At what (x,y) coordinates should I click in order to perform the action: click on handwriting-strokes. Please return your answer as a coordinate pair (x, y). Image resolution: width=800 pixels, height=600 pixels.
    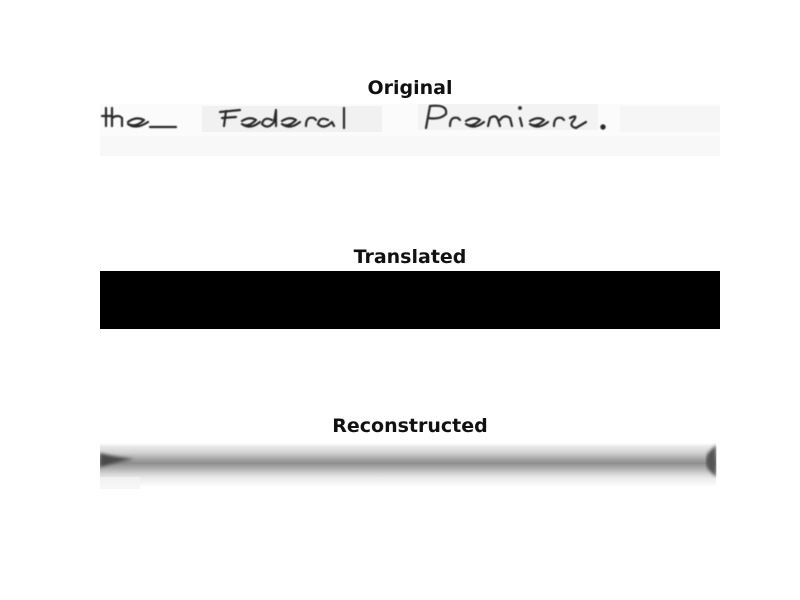
    Looking at the image, I should click on (353, 117).